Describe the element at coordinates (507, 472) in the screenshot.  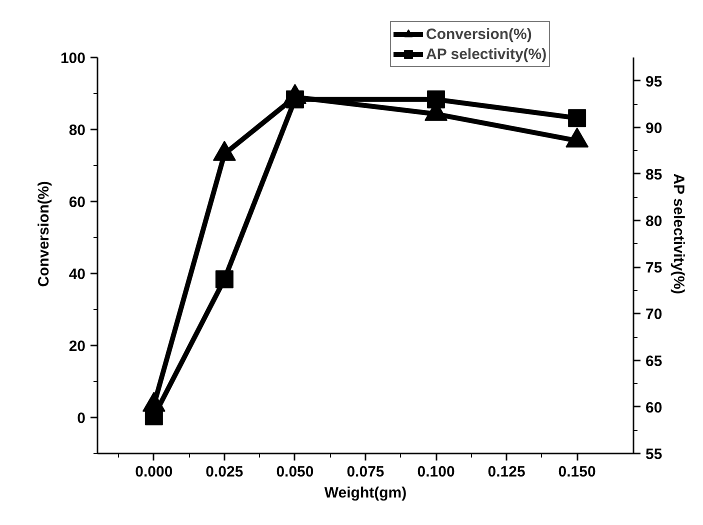
I see `x-tick-label: 0.125` at that location.